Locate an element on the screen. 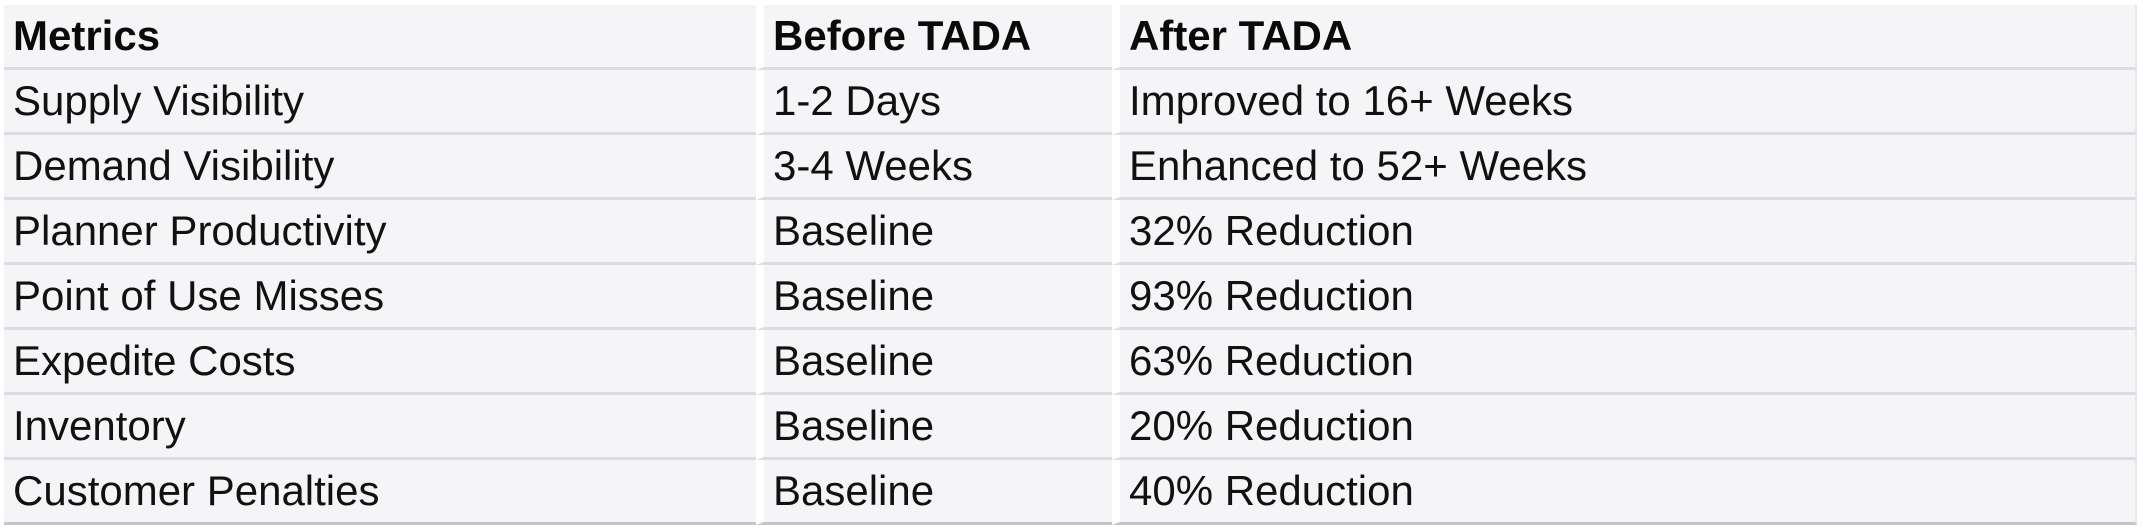 Image resolution: width=2143 pixels, height=529 pixels. column-header-metrics: Metrics is located at coordinates (380, 37).